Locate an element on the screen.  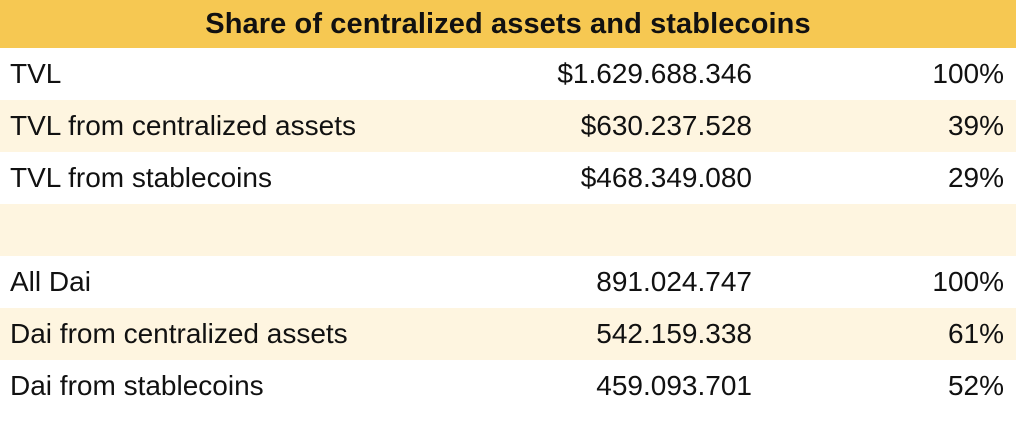
row-percentage: 39% is located at coordinates (975, 125).